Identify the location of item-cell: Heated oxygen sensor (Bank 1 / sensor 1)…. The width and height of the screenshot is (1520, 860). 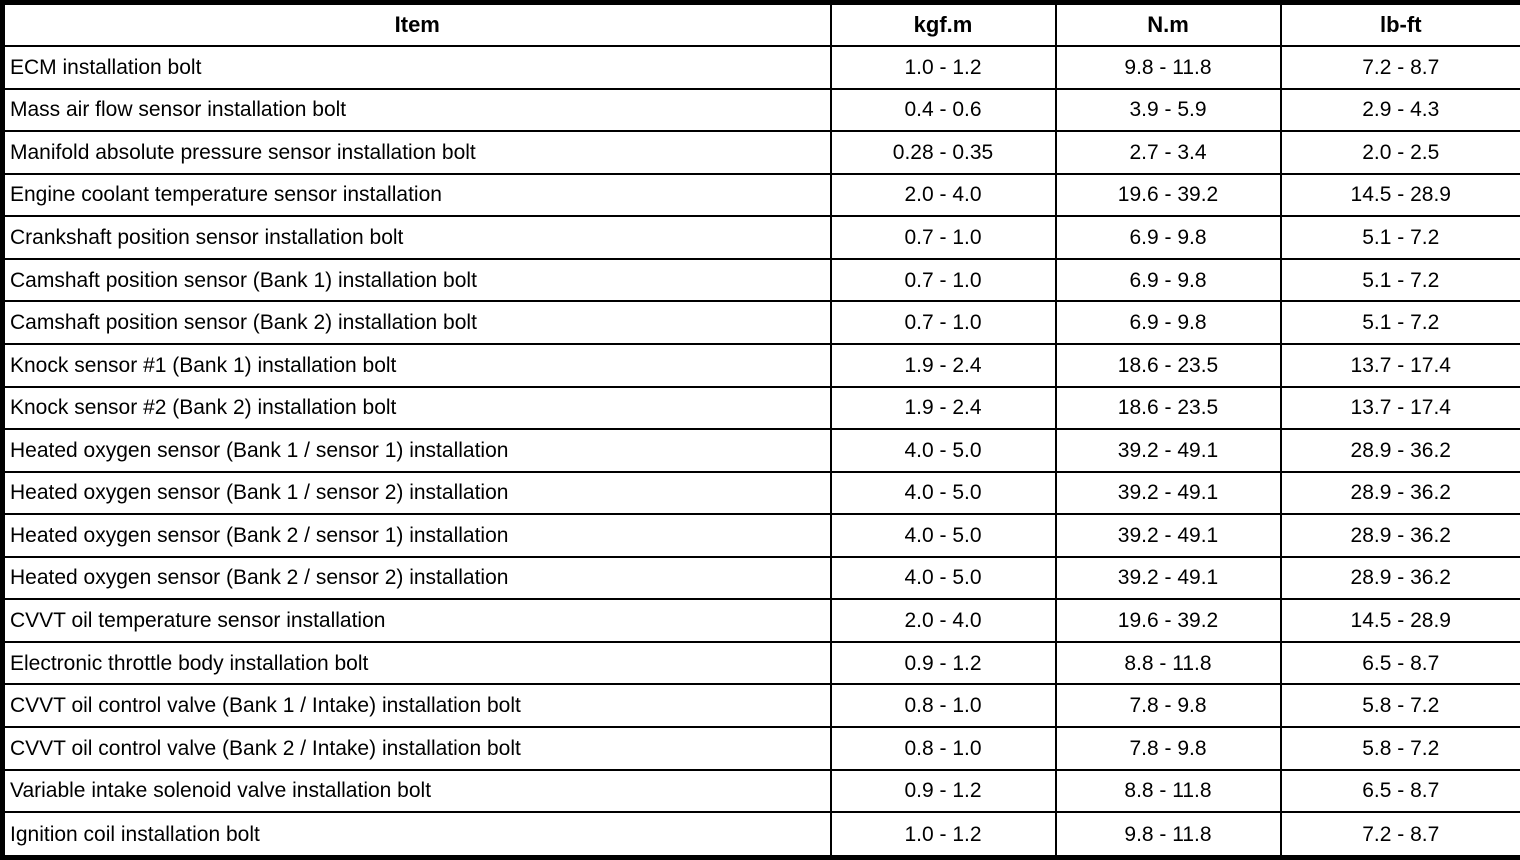
(416, 450).